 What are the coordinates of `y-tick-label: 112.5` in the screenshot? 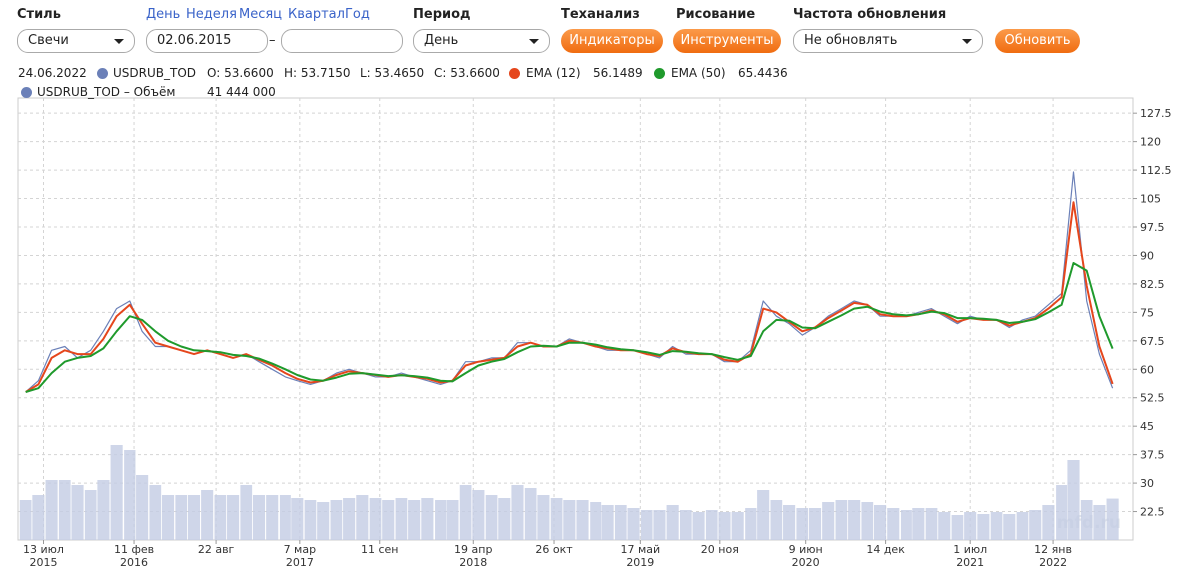 It's located at (1156, 170).